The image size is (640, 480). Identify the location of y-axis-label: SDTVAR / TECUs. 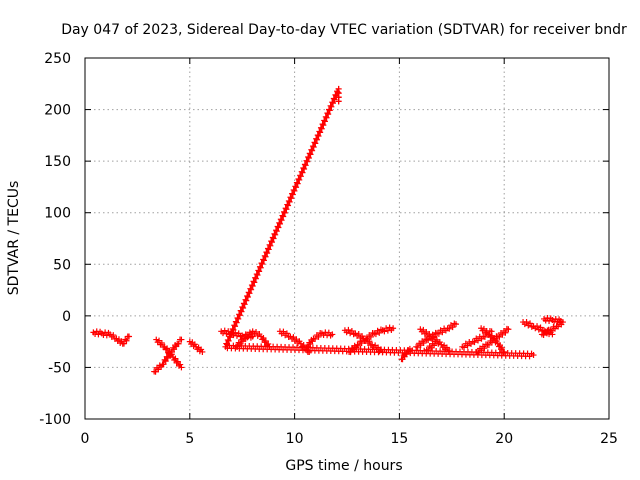
(14, 238).